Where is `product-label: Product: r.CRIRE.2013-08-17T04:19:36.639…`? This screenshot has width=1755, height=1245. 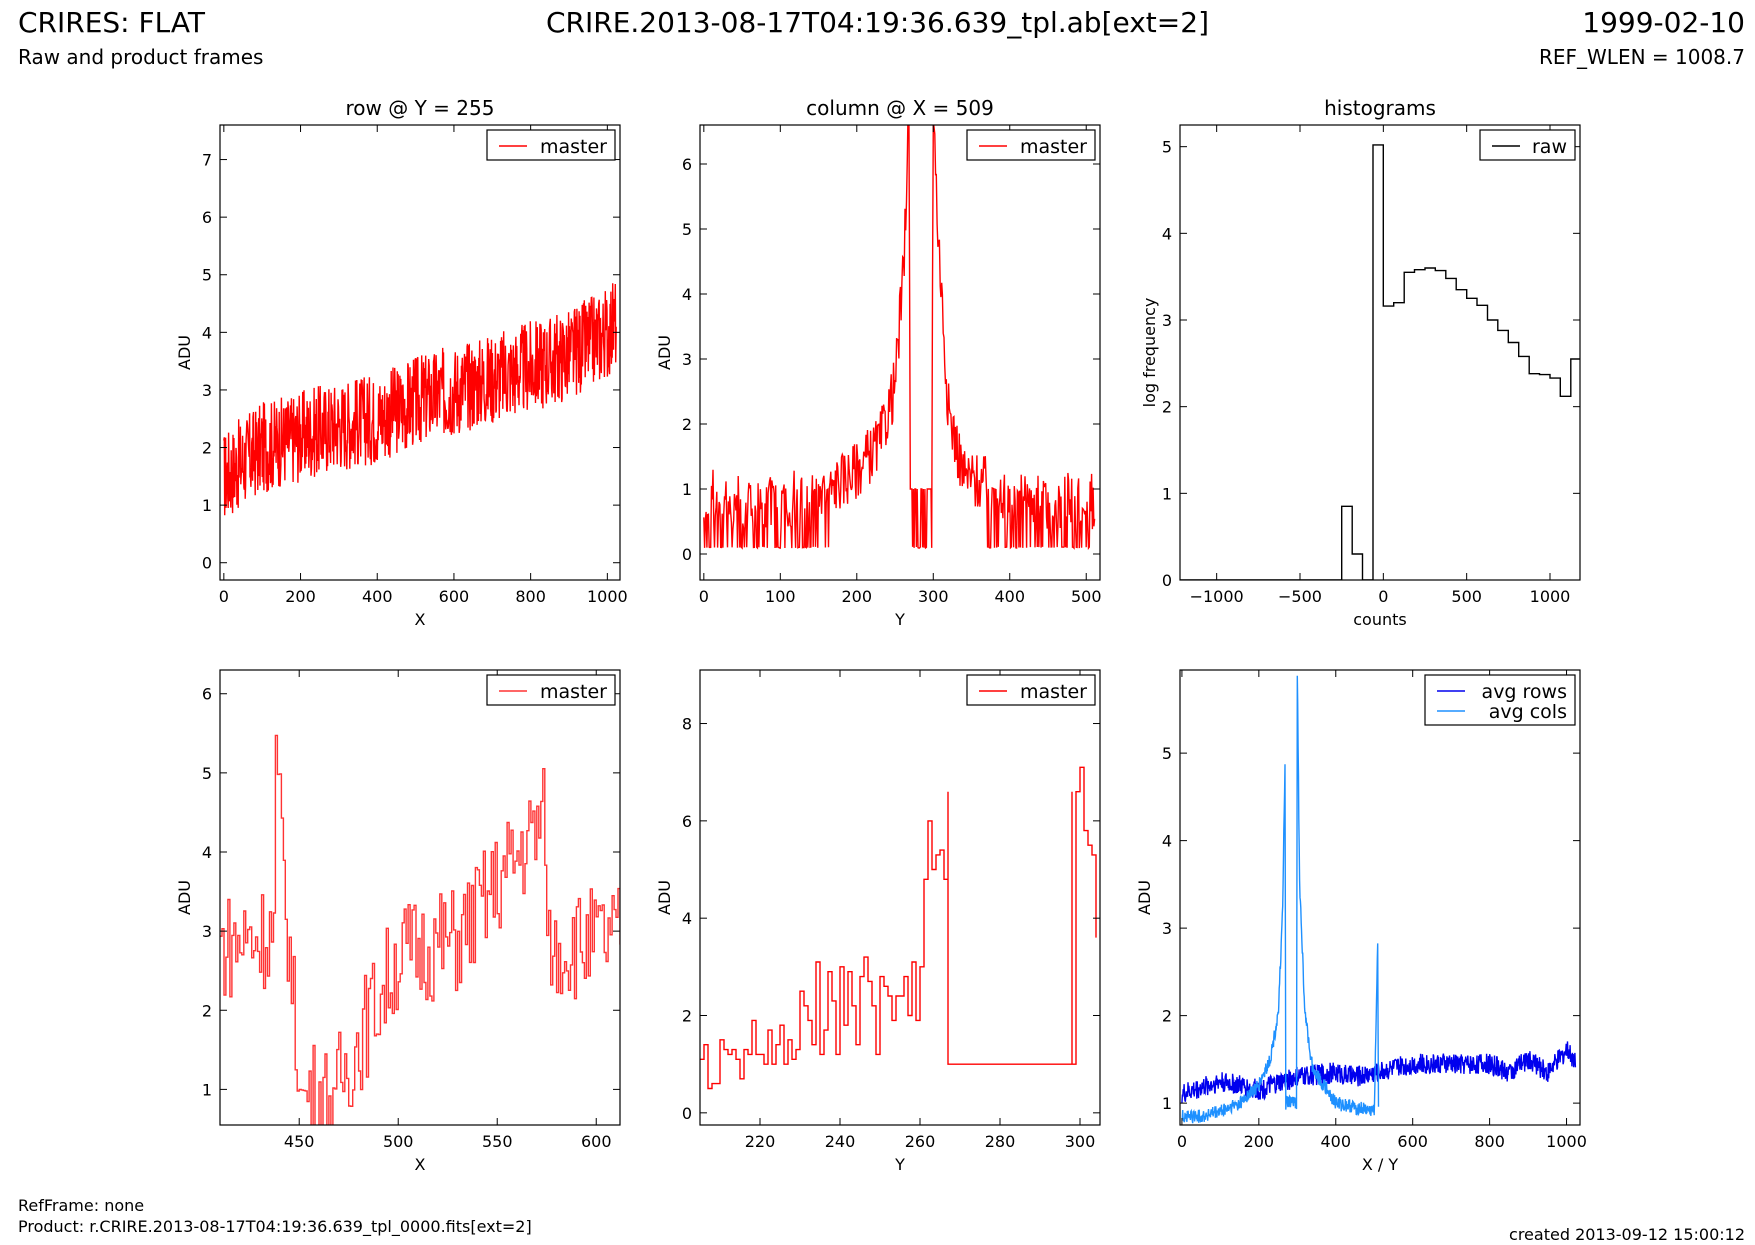
product-label: Product: r.CRIRE.2013-08-17T04:19:36.639… is located at coordinates (275, 1226).